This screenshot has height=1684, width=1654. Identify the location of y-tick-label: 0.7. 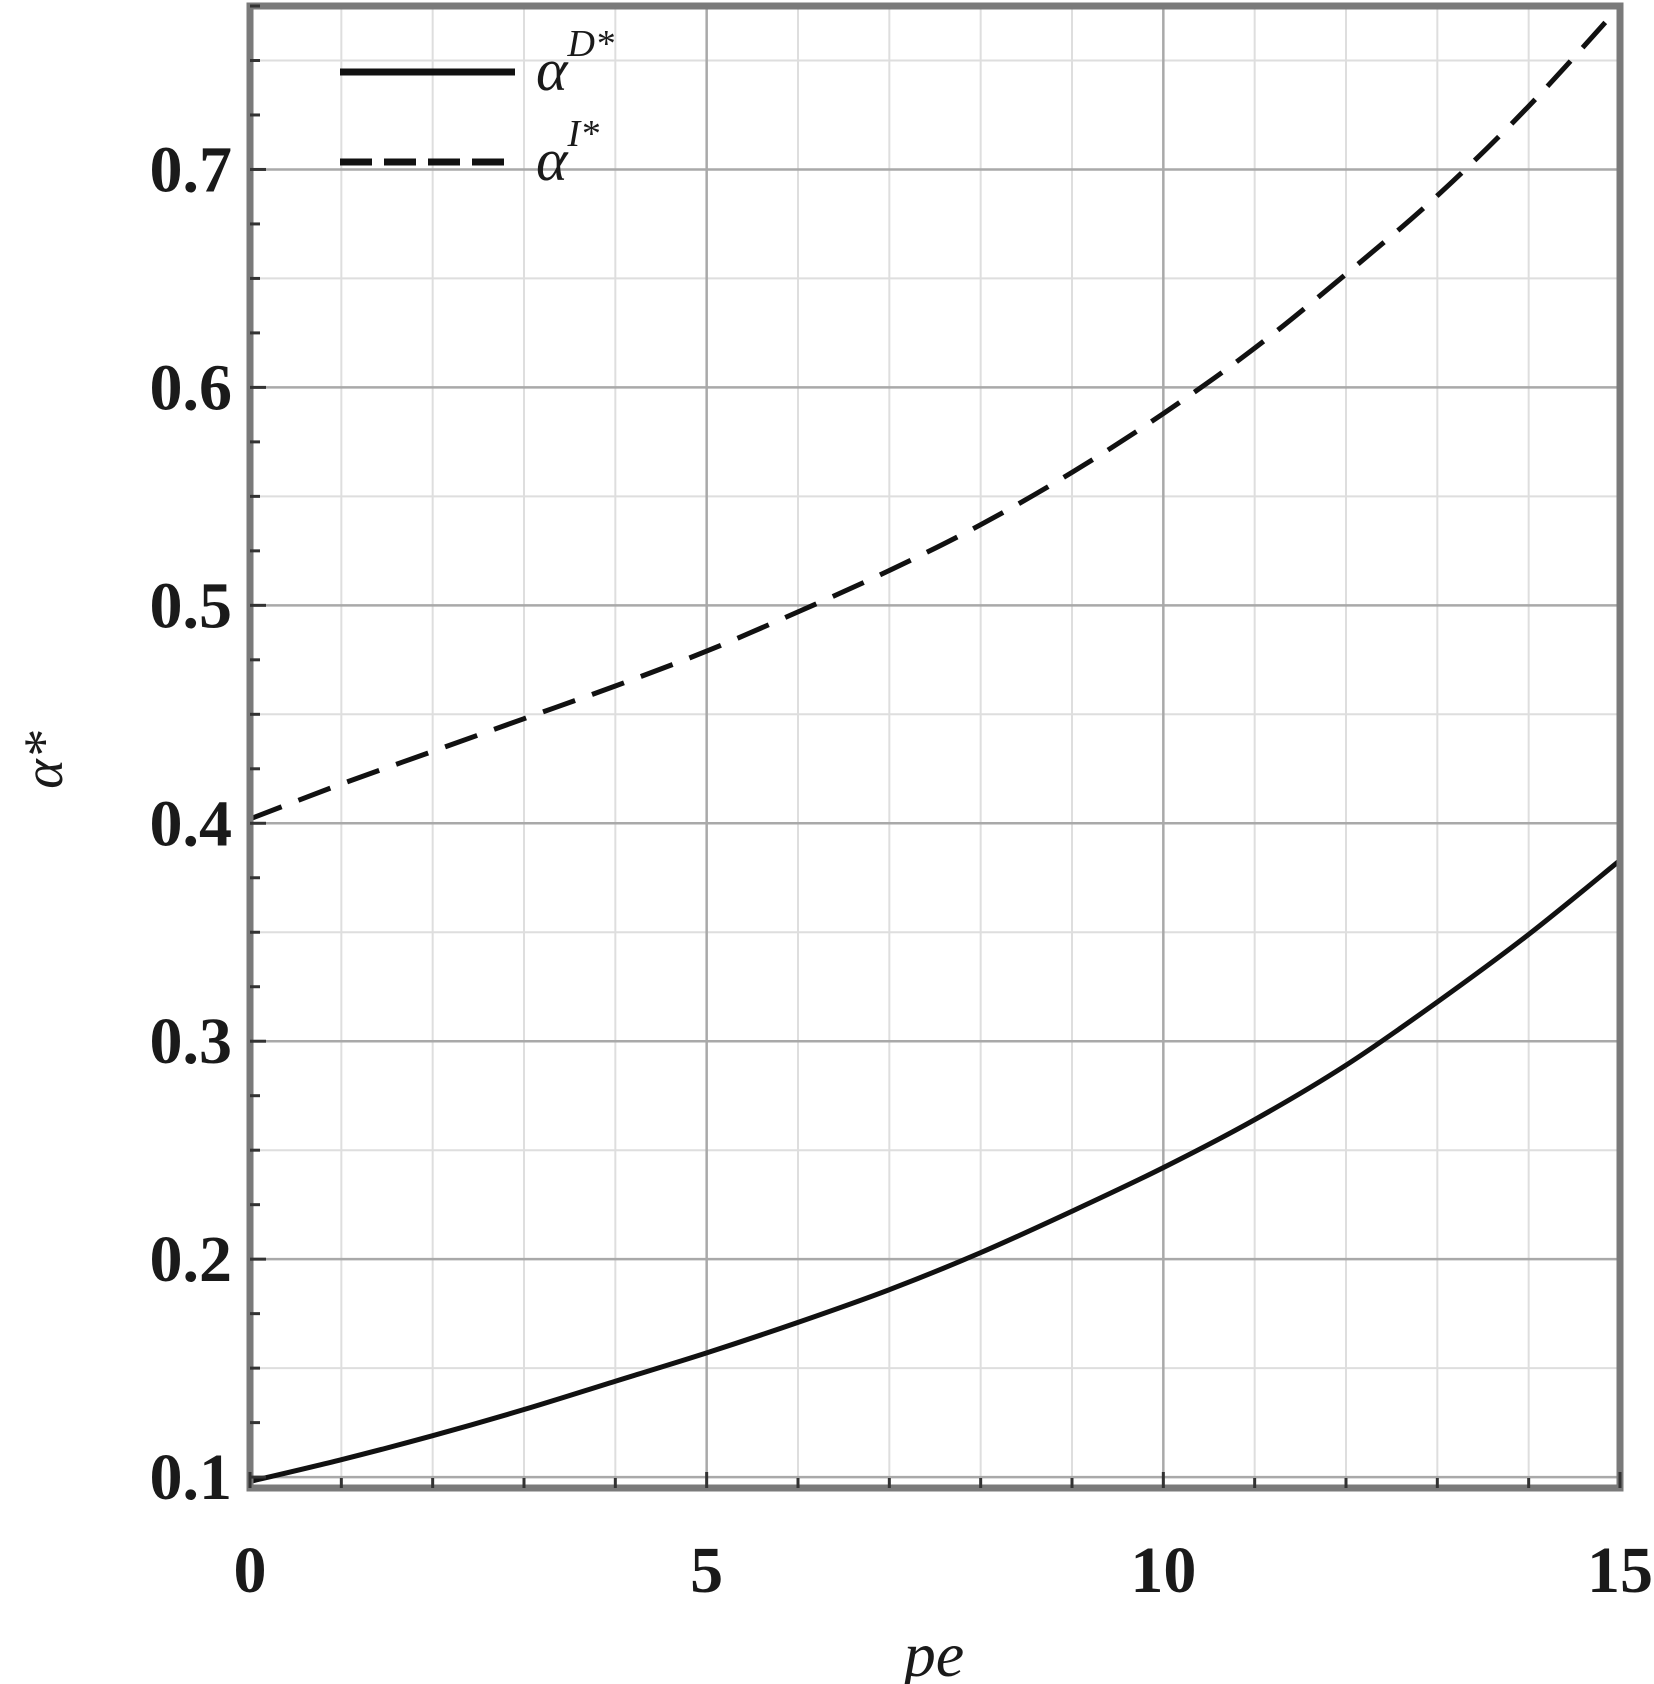
(191, 169).